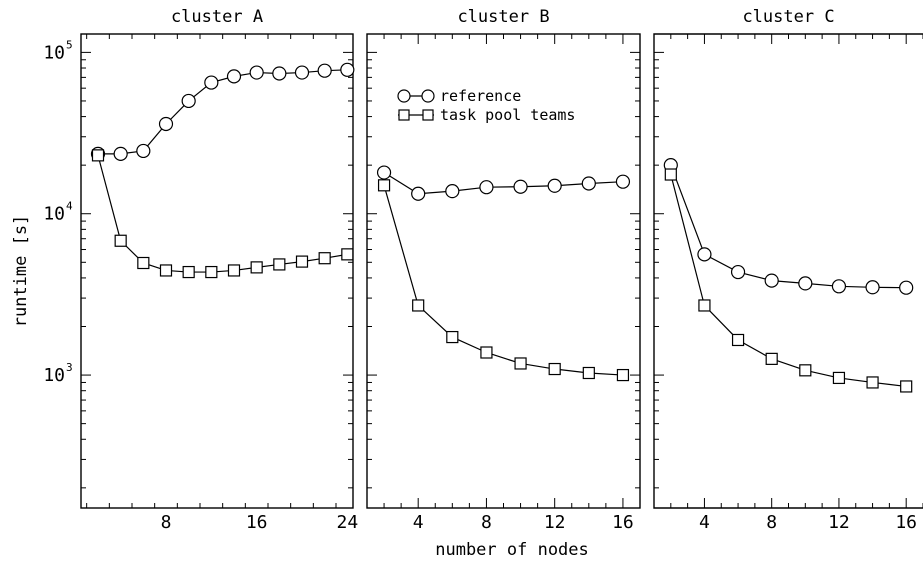 The image size is (923, 563). What do you see at coordinates (21, 271) in the screenshot?
I see `y-axis-label: runtime [s]` at bounding box center [21, 271].